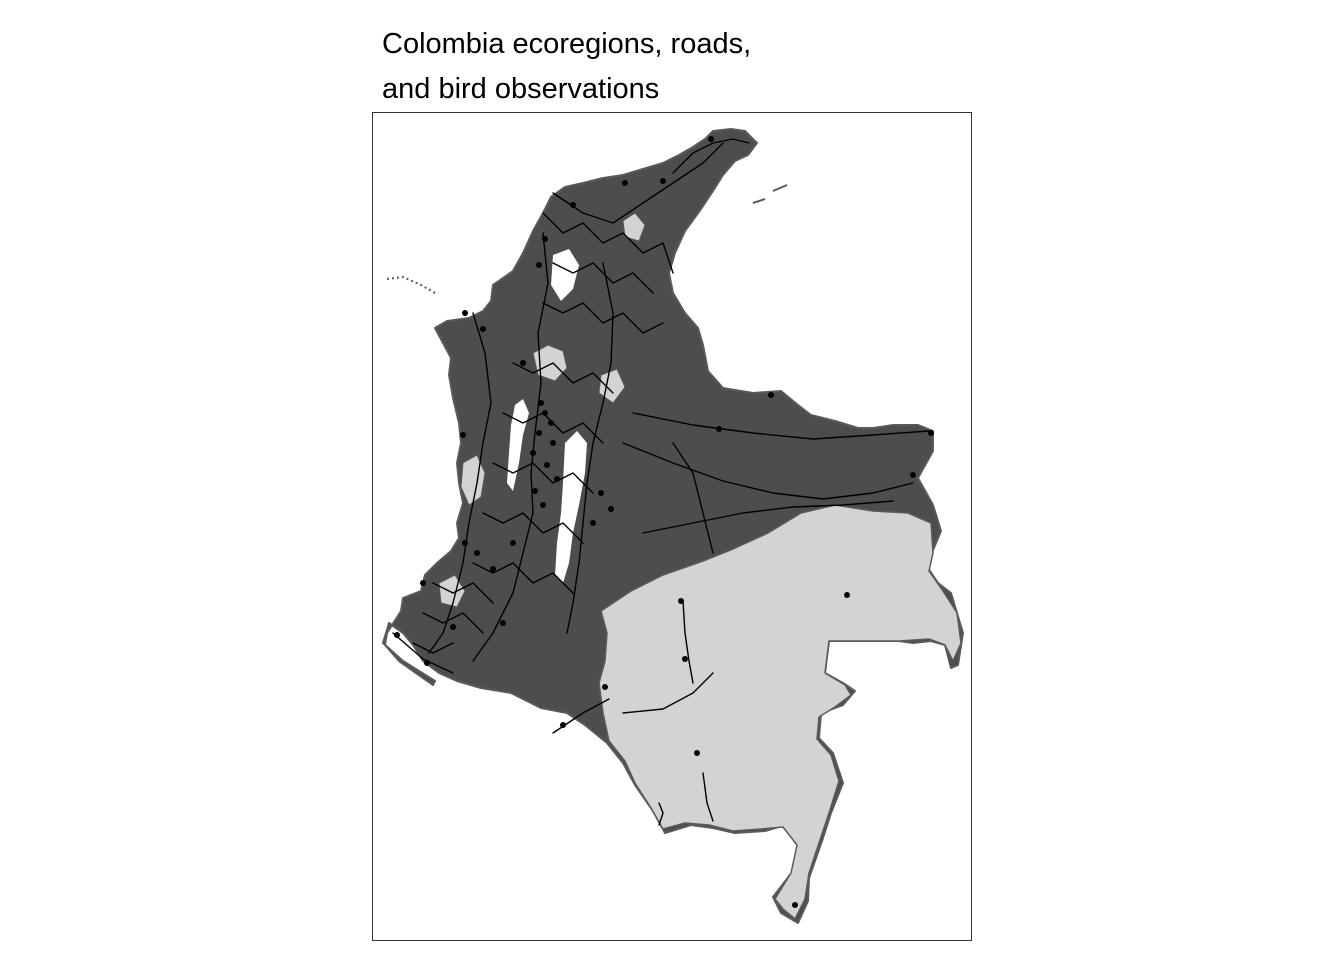  Describe the element at coordinates (693, 498) in the screenshot. I see `road-orinoquia` at that location.